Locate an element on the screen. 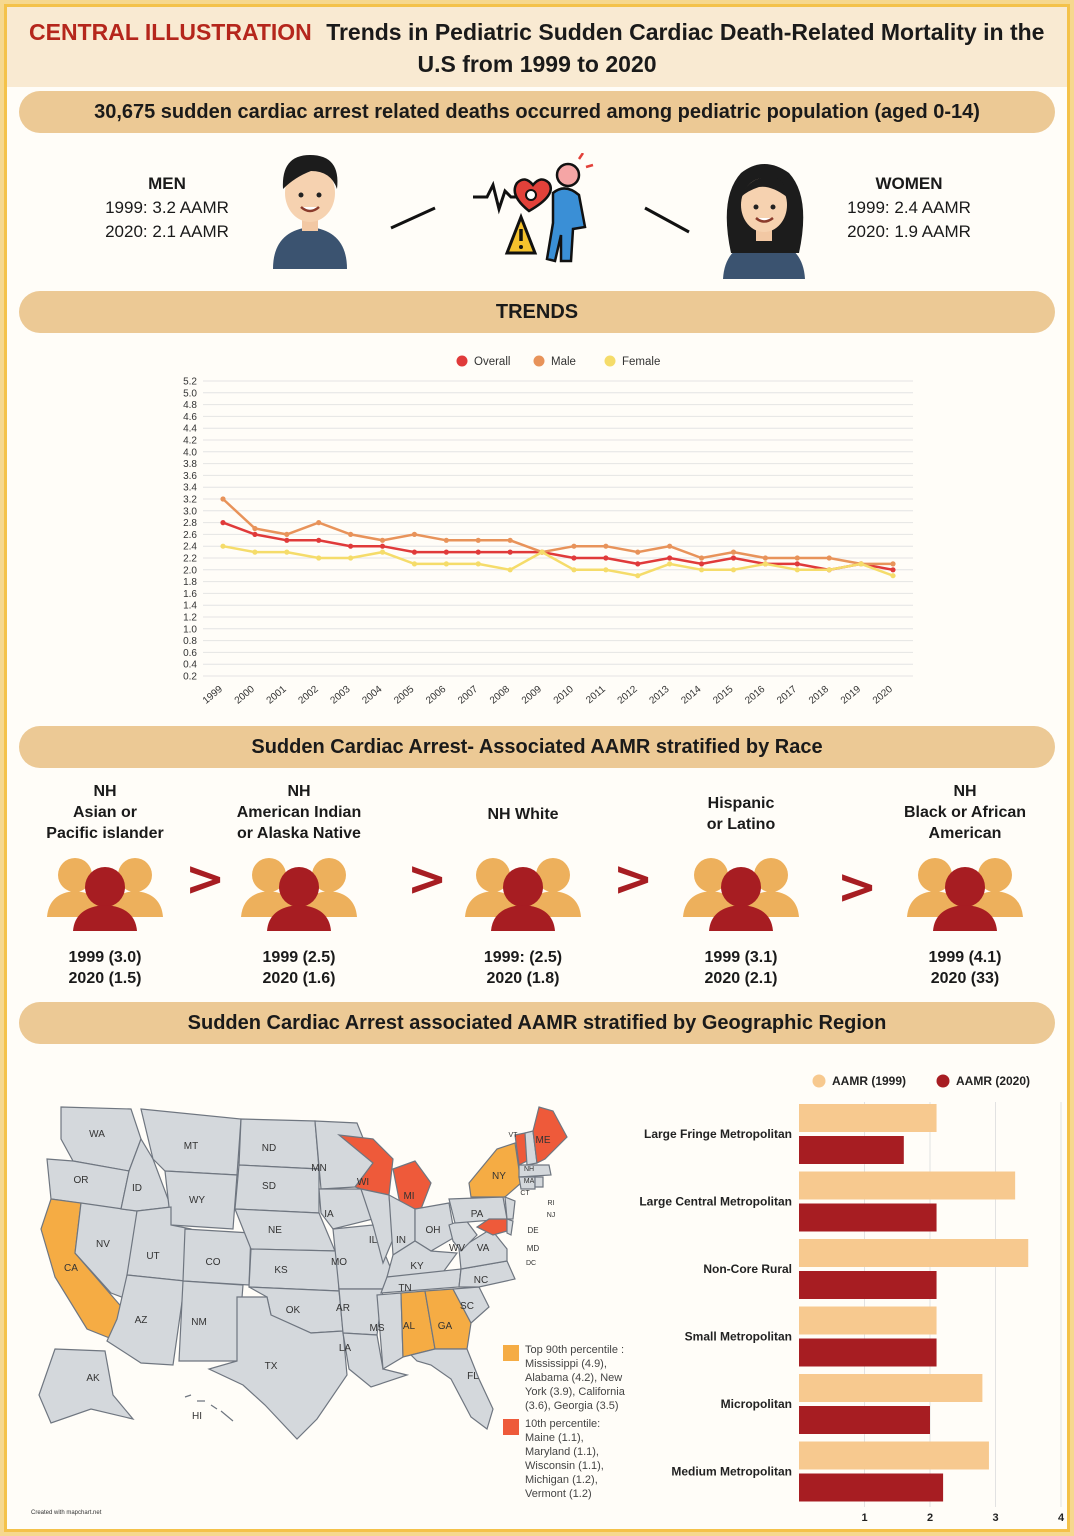 This screenshot has width=1074, height=1536. race-group-name: NH is located at coordinates (965, 791).